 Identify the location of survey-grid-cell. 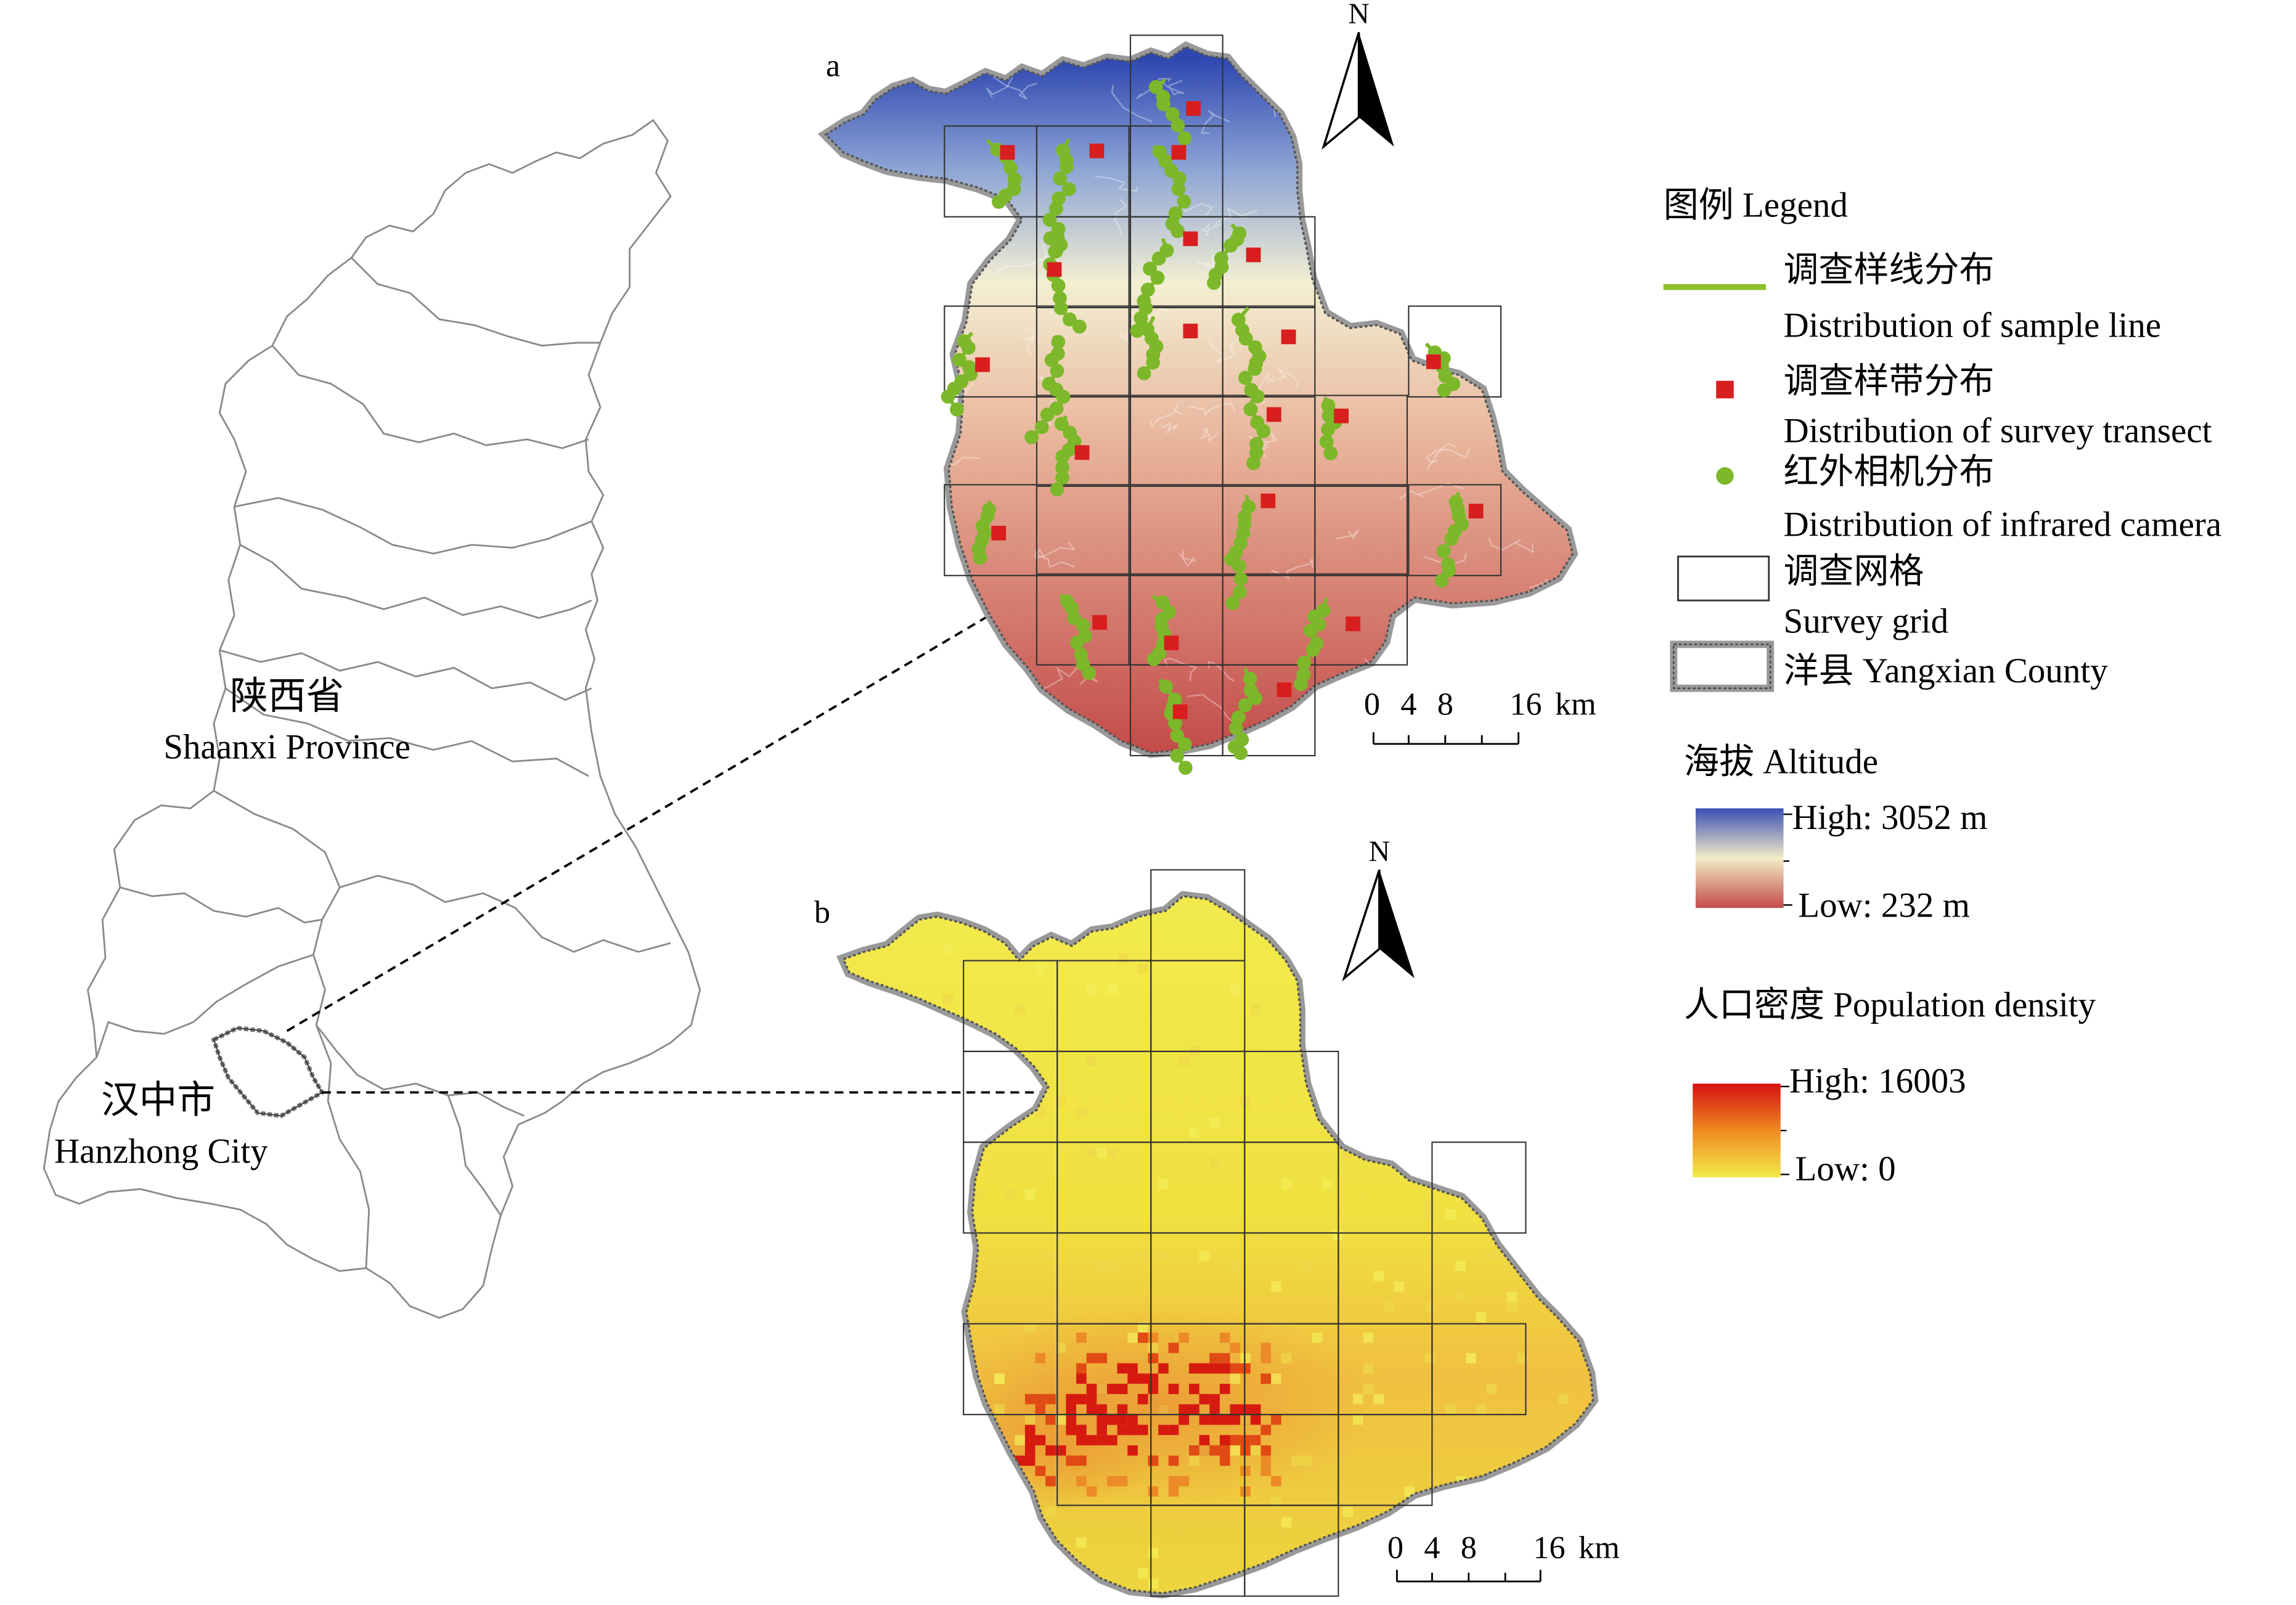
(1455, 351).